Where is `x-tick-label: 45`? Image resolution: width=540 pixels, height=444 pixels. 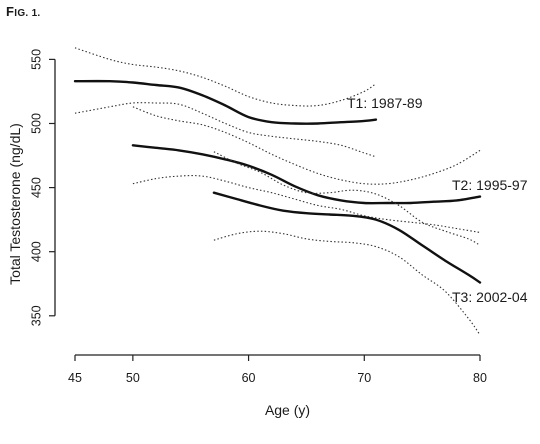 x-tick-label: 45 is located at coordinates (75, 378).